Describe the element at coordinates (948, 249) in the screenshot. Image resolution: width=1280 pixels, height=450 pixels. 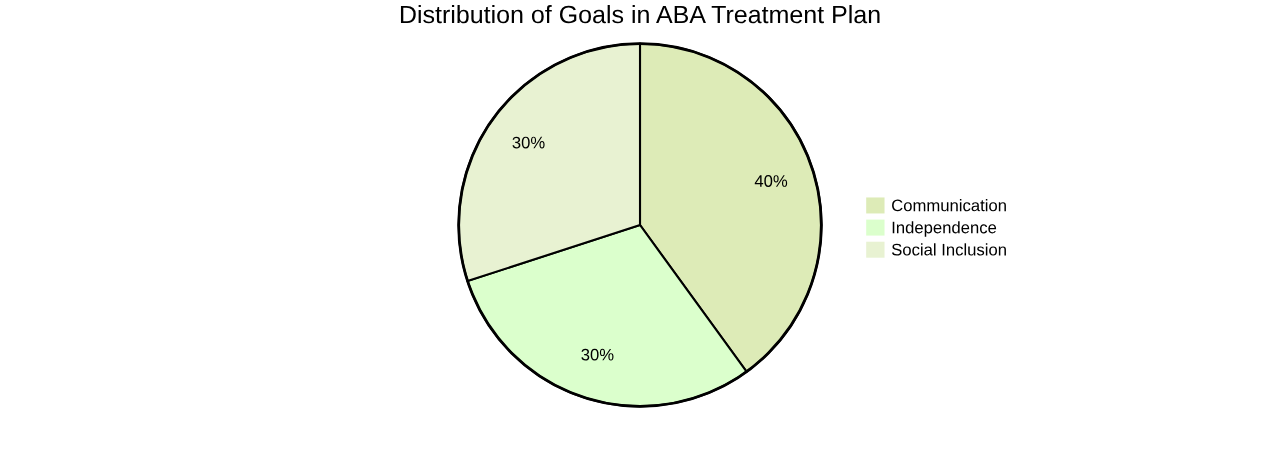
I see `legend-label: Social Inclusion` at that location.